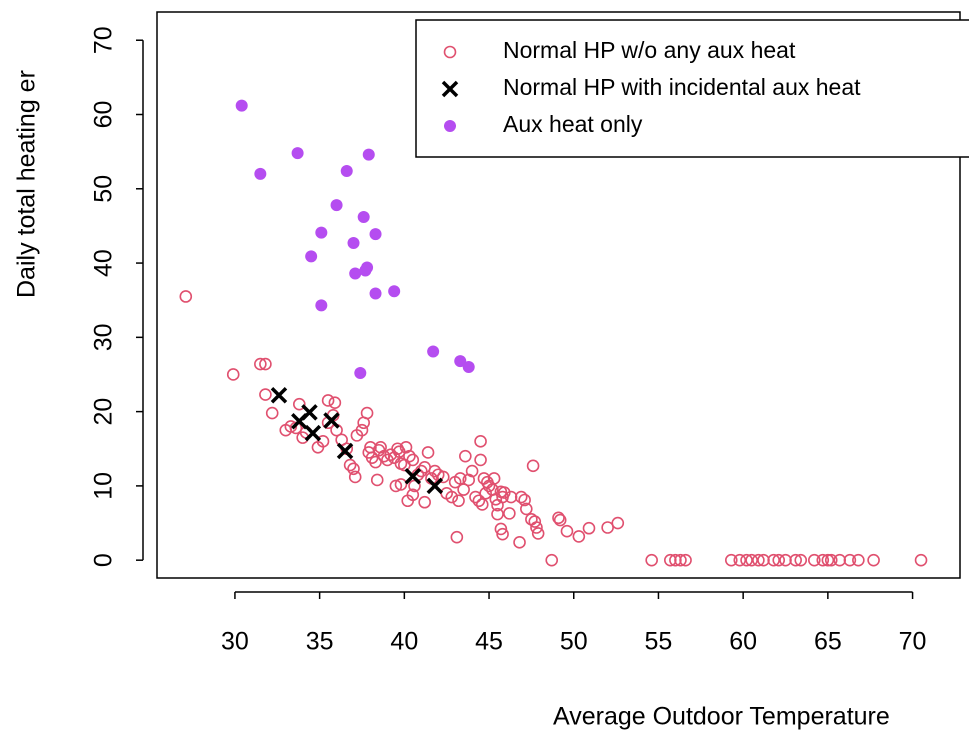 This screenshot has width=969, height=738. What do you see at coordinates (104, 486) in the screenshot?
I see `y-tick-label: 10` at bounding box center [104, 486].